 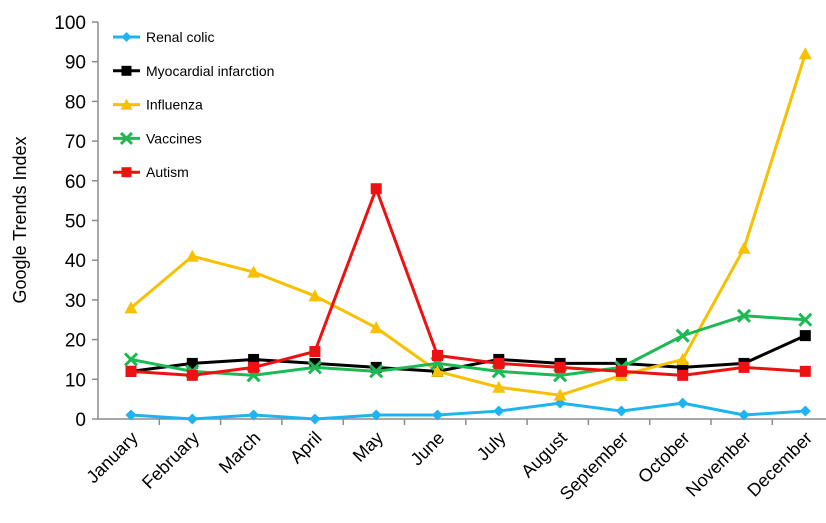 What do you see at coordinates (174, 138) in the screenshot?
I see `legend-label: Vaccines` at bounding box center [174, 138].